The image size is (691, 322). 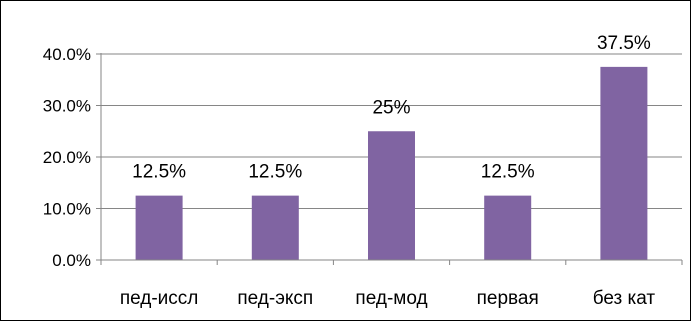 What do you see at coordinates (71, 260) in the screenshot?
I see `y-tick-label: 0.0%` at bounding box center [71, 260].